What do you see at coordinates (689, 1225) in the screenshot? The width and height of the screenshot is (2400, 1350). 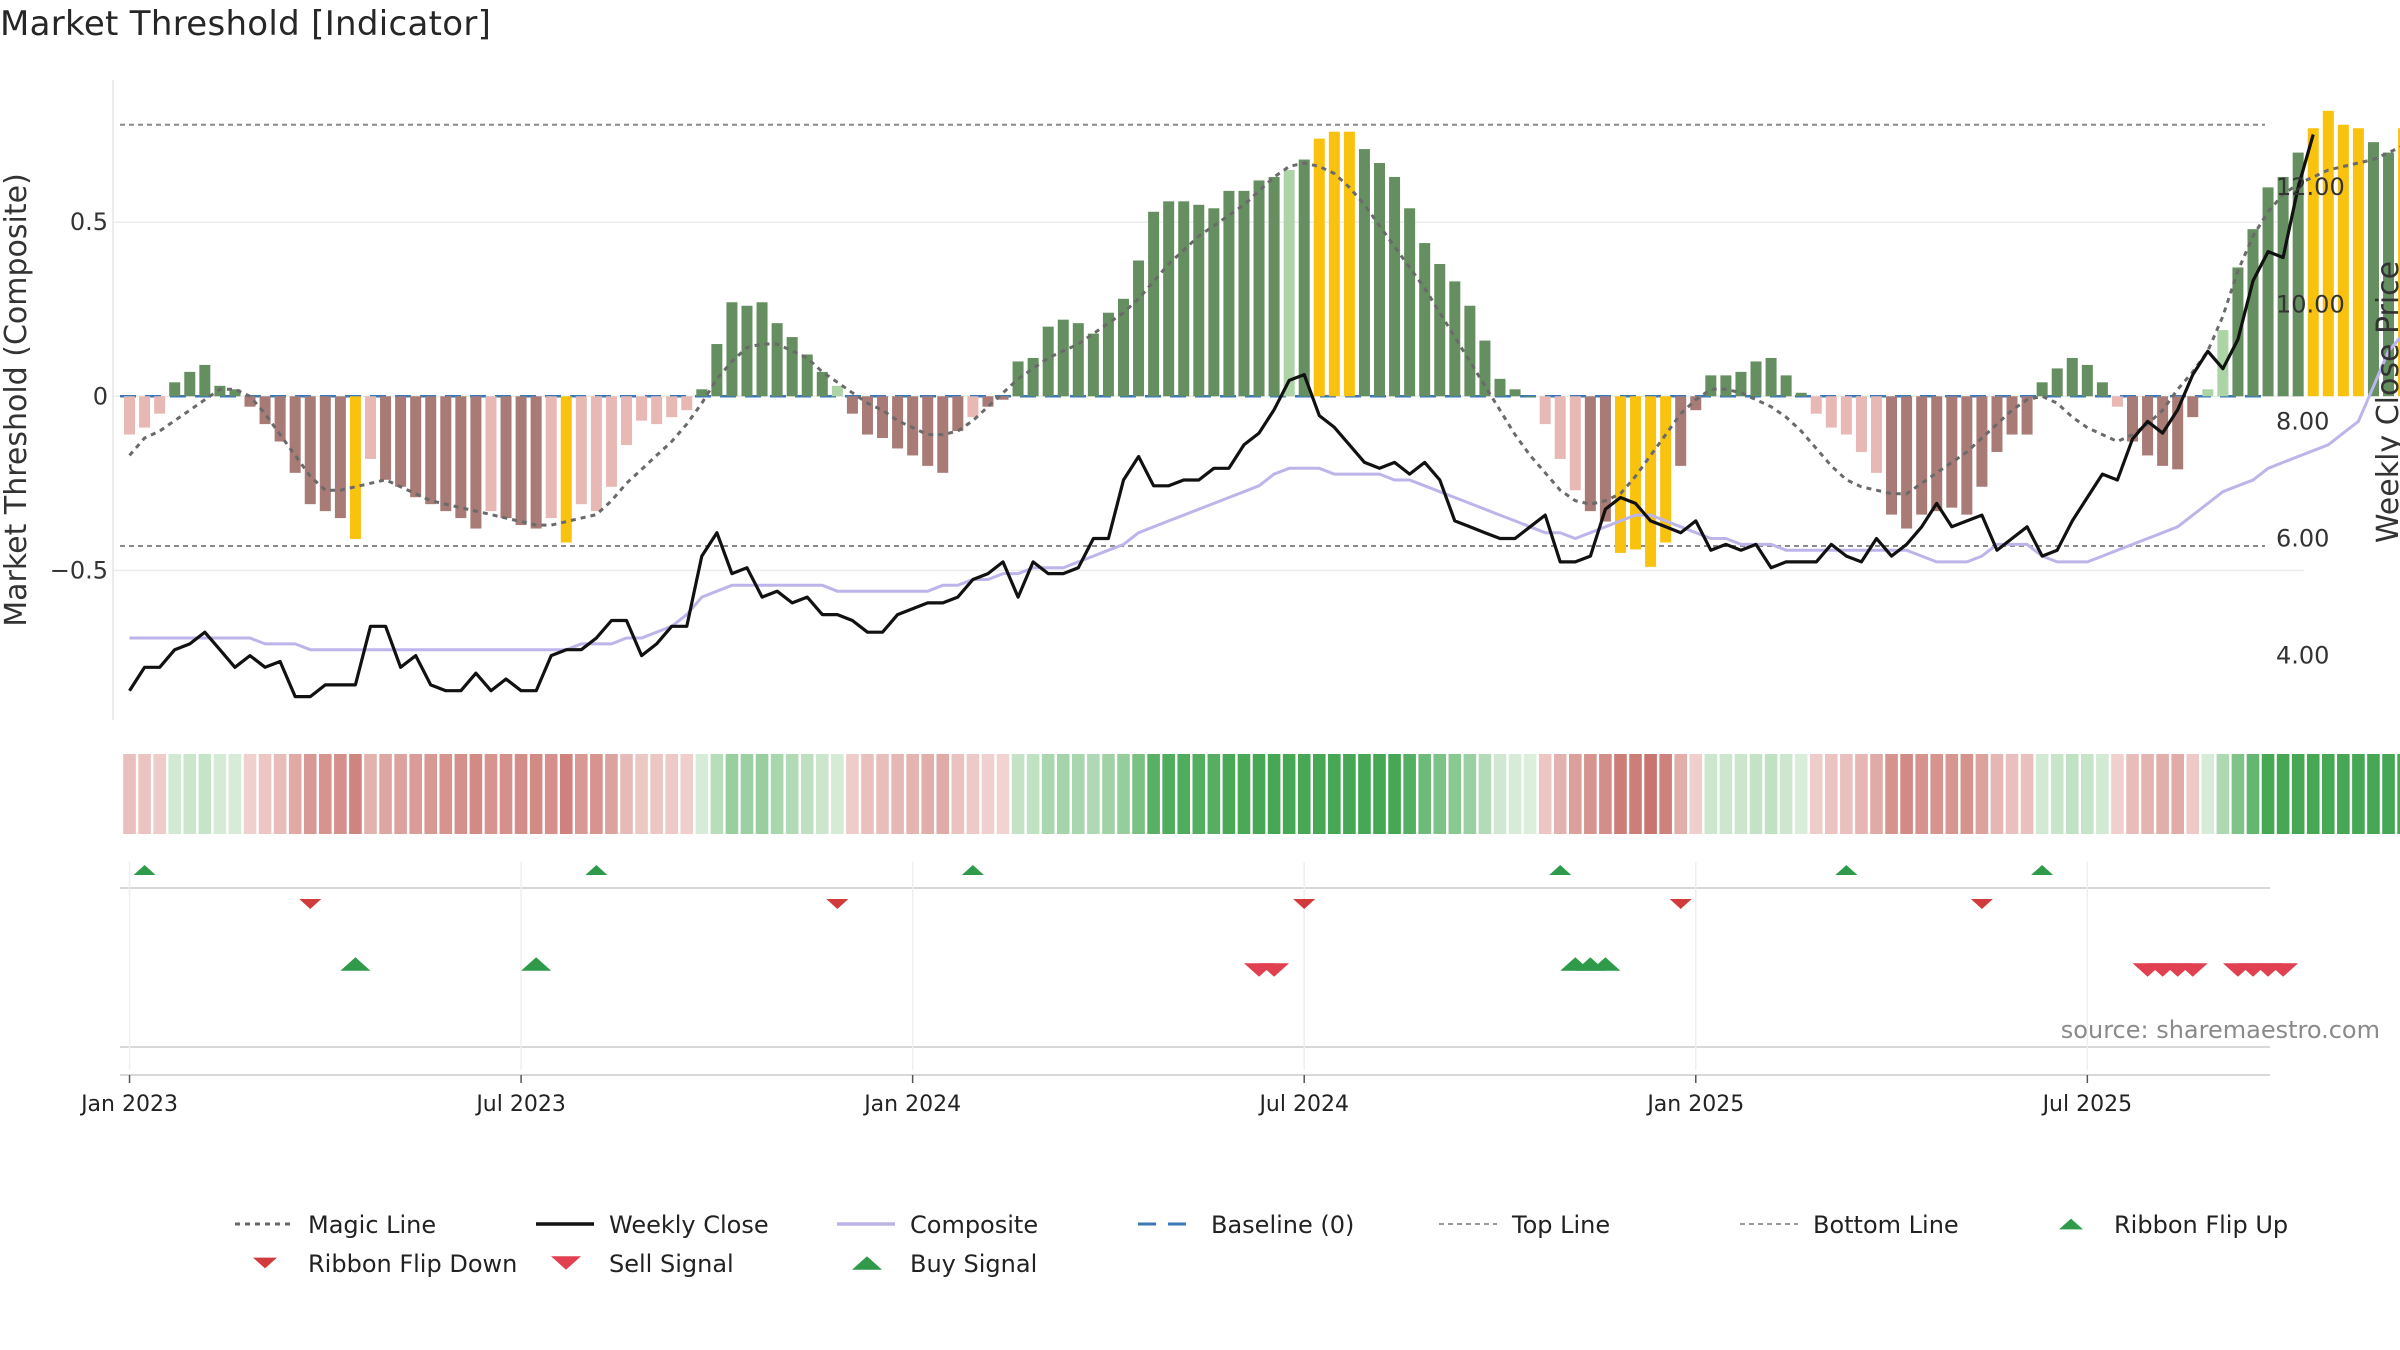 I see `legend-label: Weekly Close` at bounding box center [689, 1225].